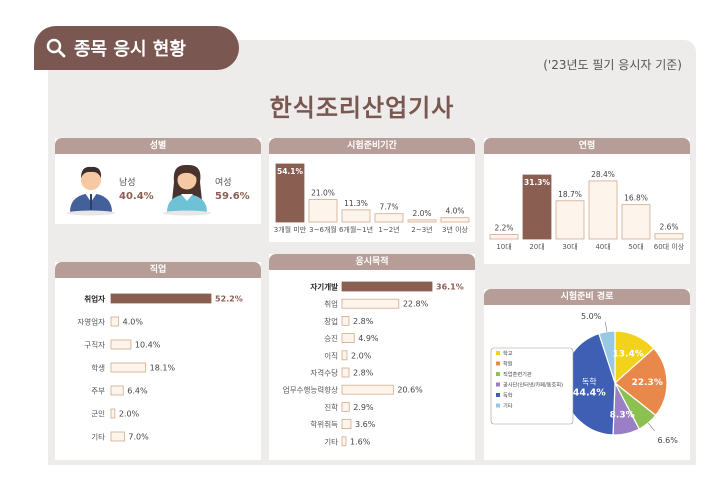 The height and width of the screenshot is (481, 724). I want to click on category-label-purpose-1: 취업, so click(331, 304).